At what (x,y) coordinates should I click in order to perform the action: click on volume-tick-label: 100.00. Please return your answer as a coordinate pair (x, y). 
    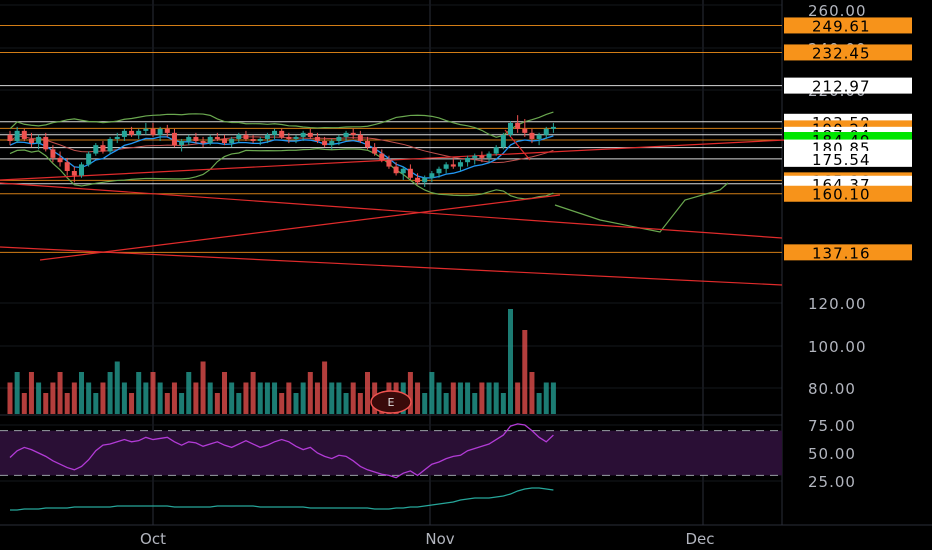
    Looking at the image, I should click on (837, 347).